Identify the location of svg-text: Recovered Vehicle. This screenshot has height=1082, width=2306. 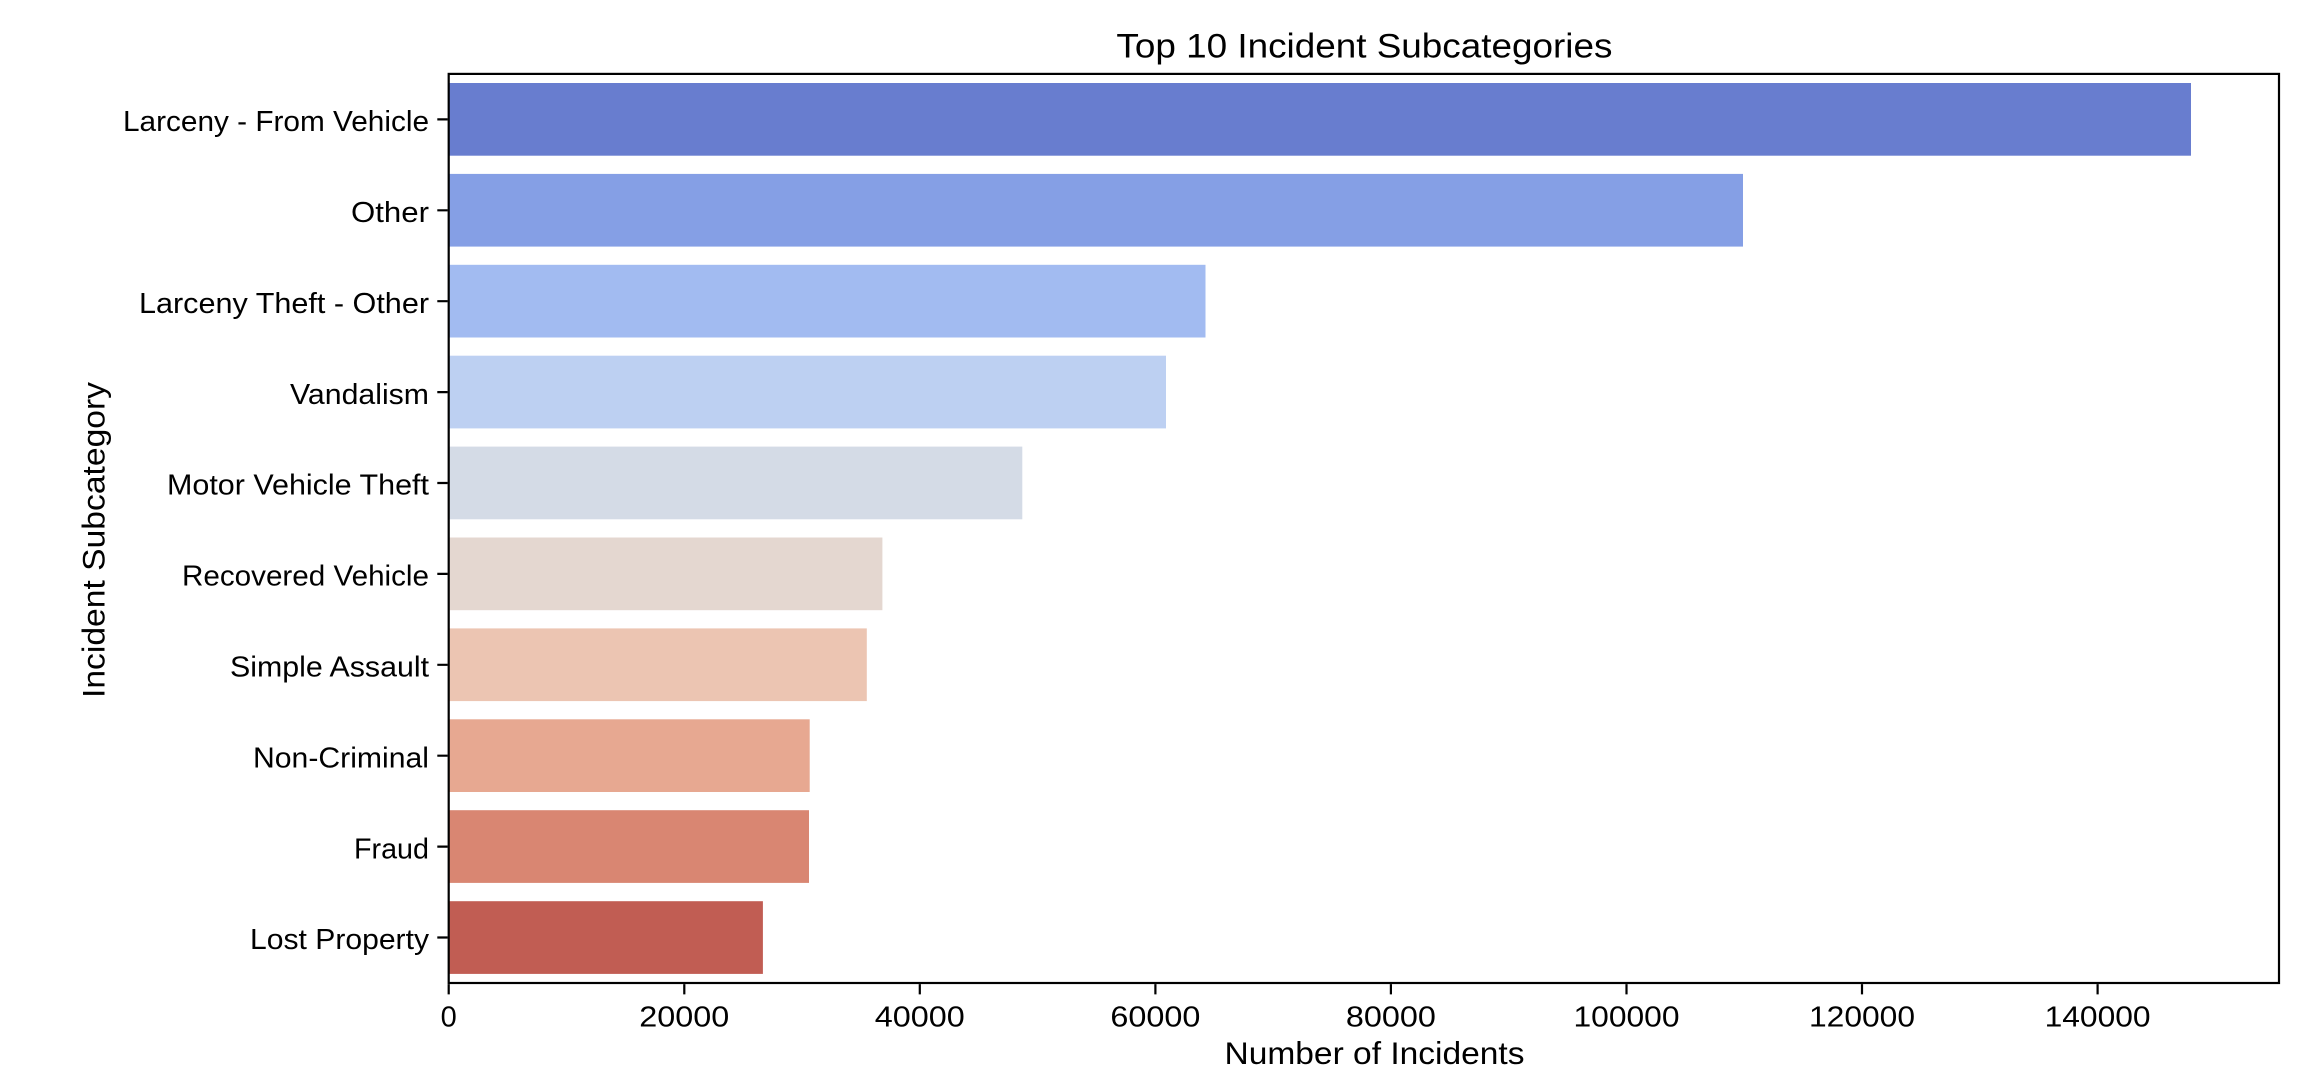
(305, 577).